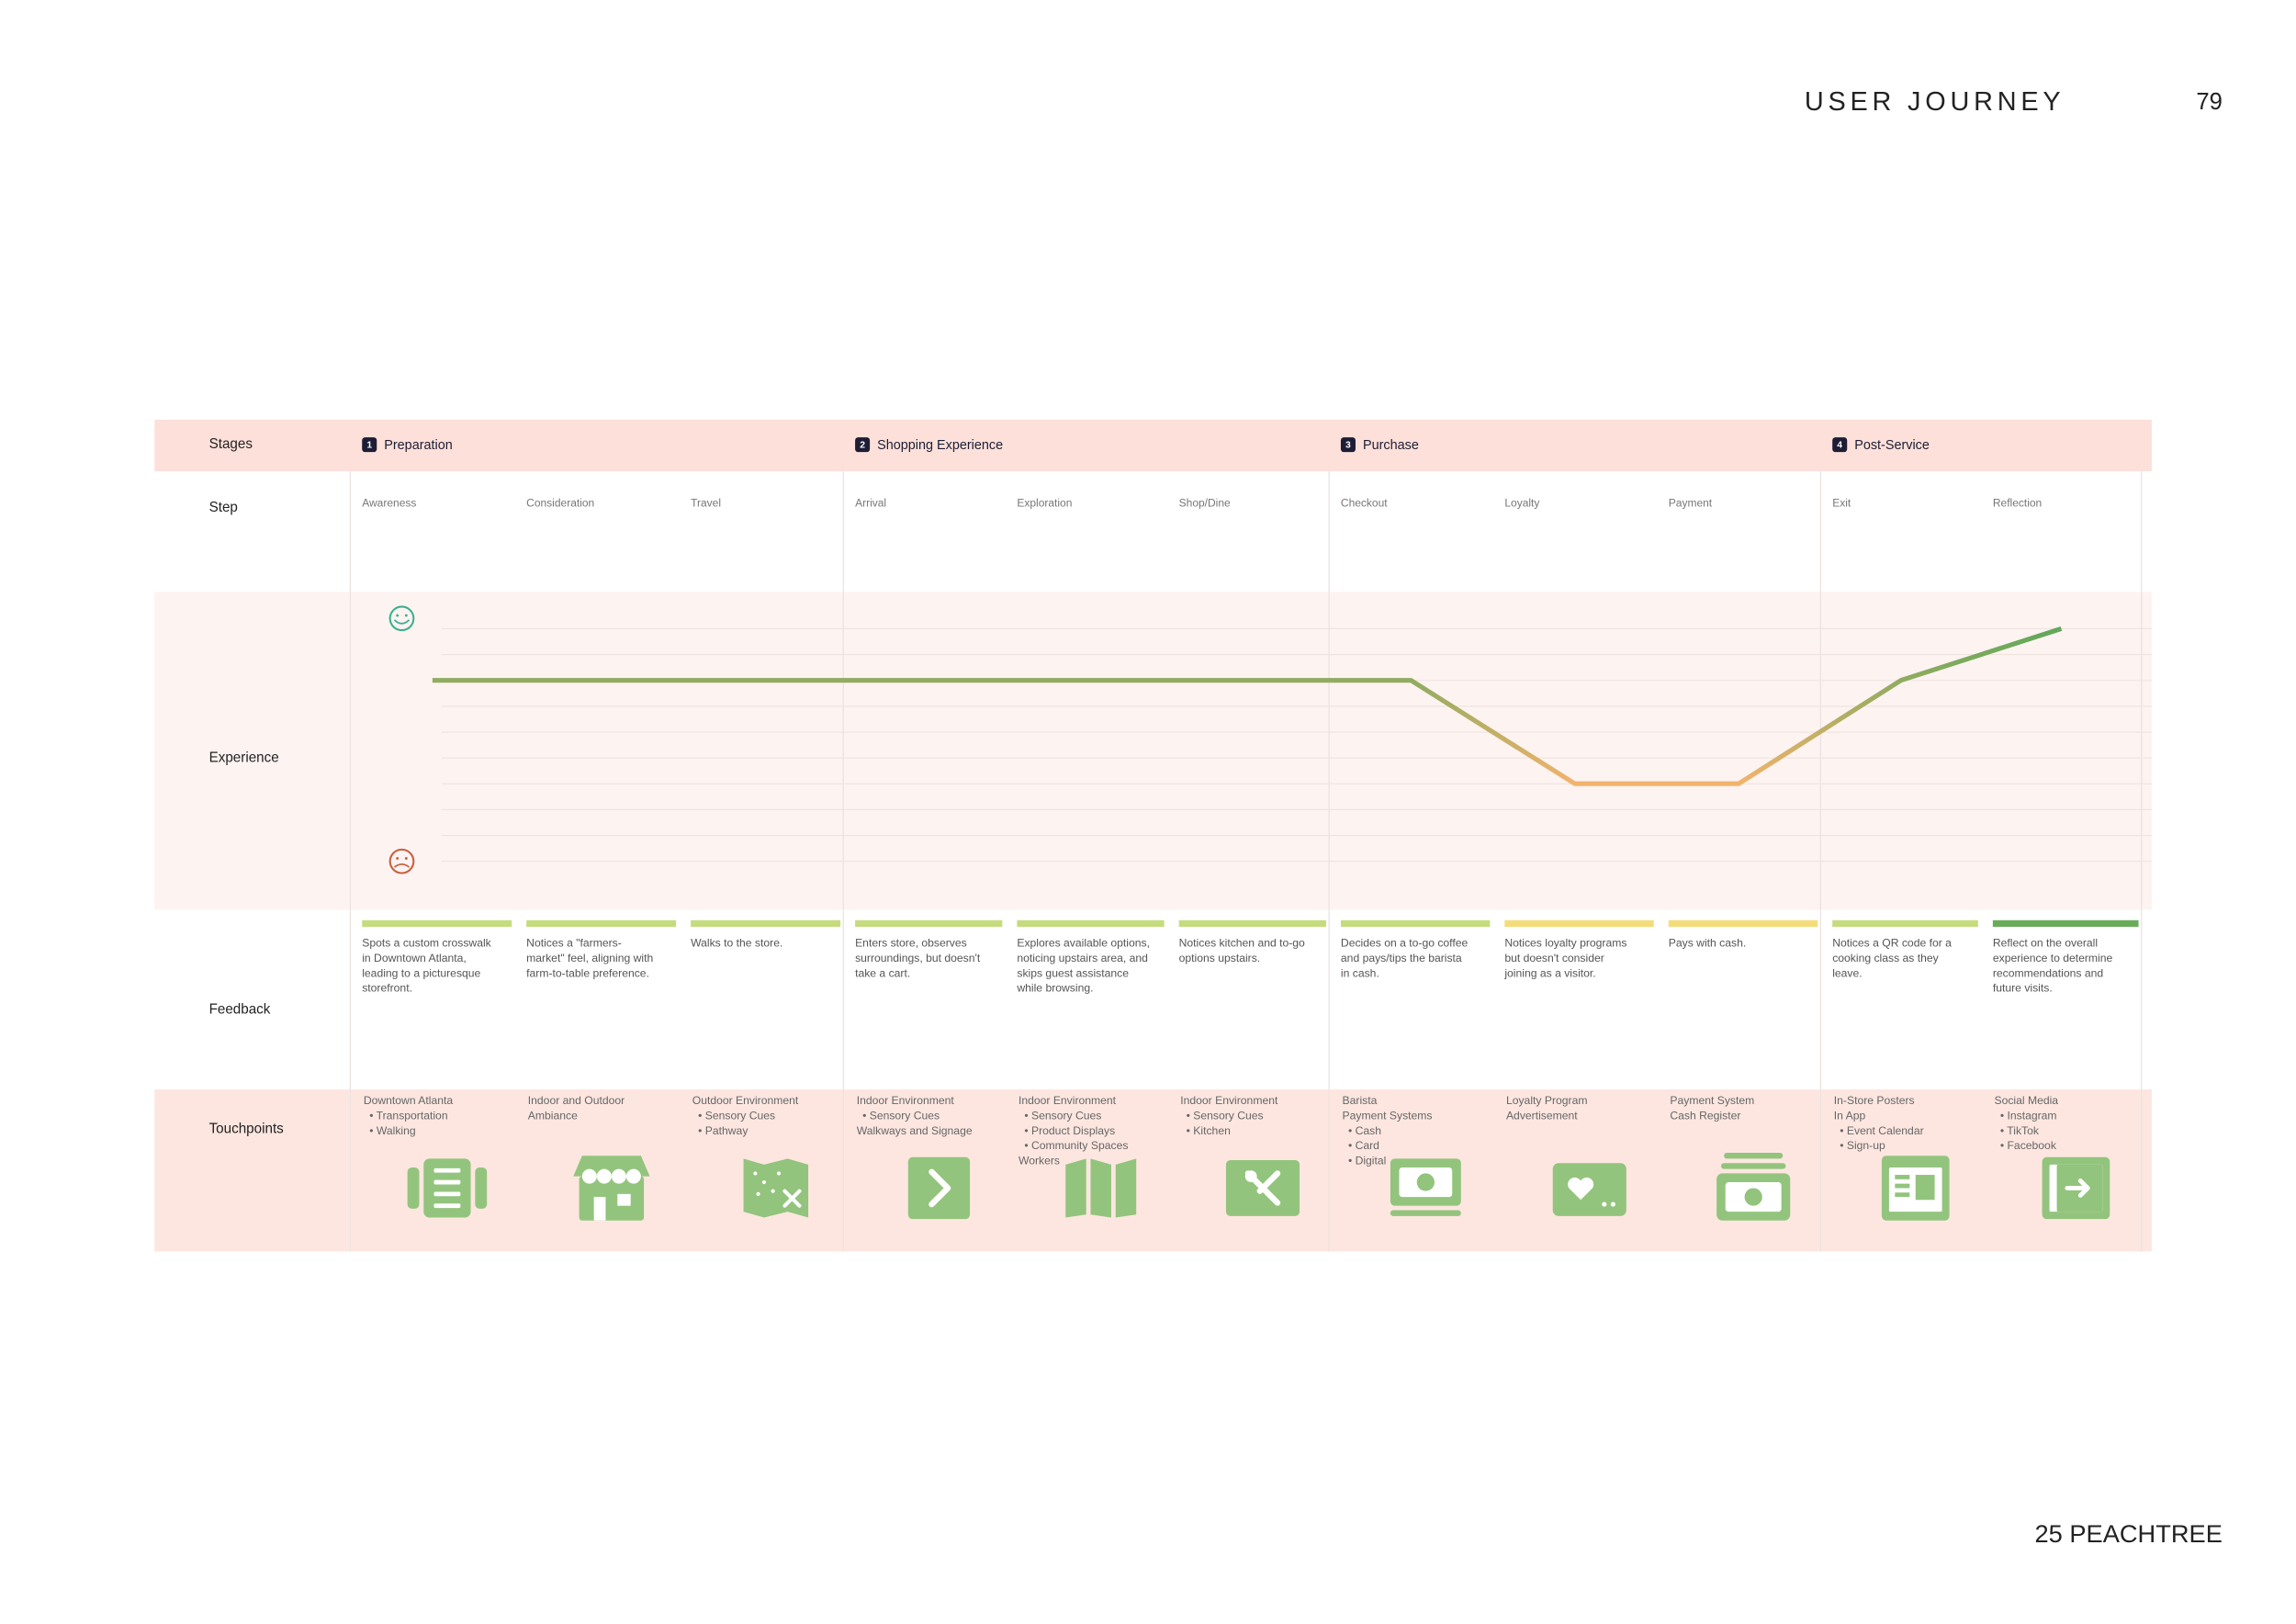  I want to click on feedback-text: but doesn't consider, so click(1554, 958).